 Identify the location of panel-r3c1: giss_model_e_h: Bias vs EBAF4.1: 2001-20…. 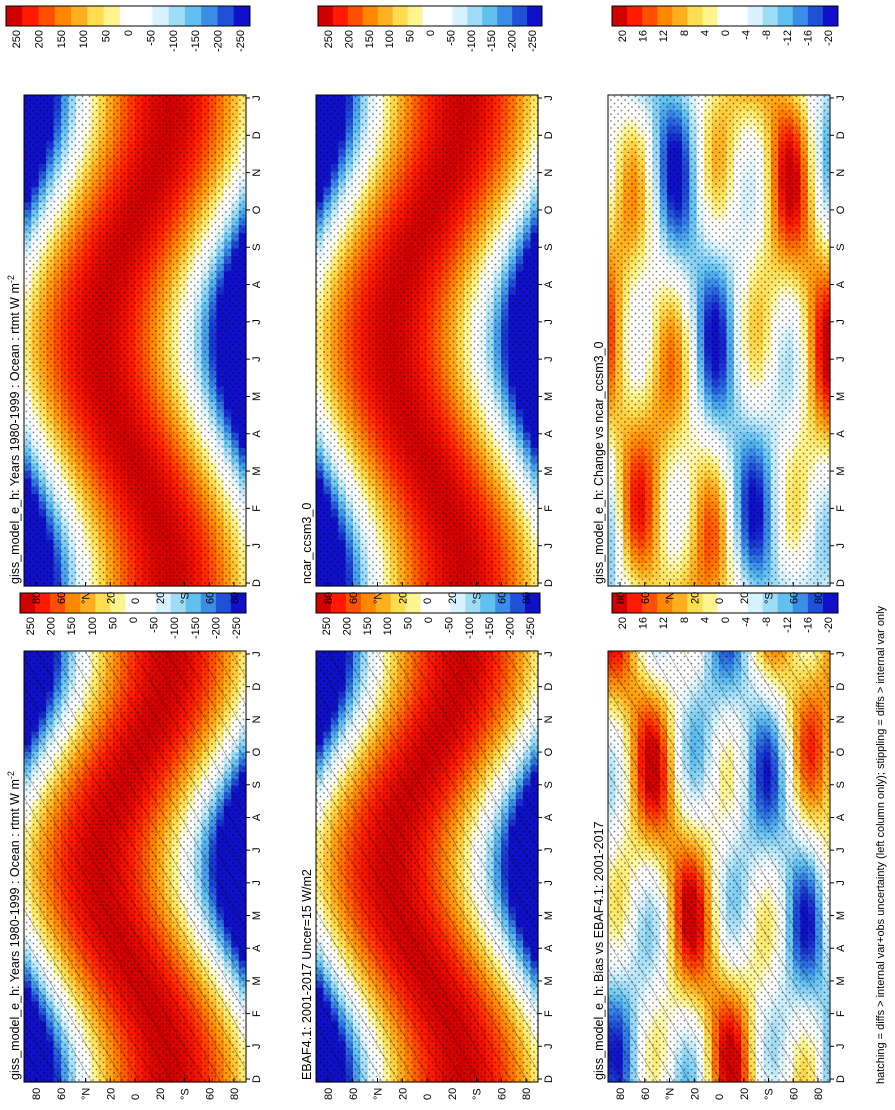
(719, 875).